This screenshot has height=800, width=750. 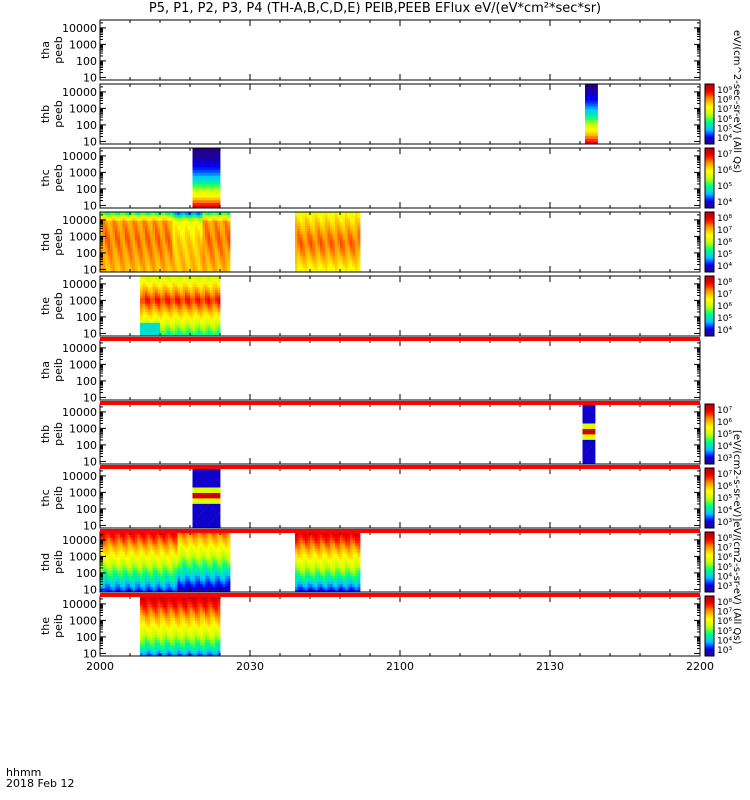 What do you see at coordinates (709, 178) in the screenshot?
I see `colorbar-frame` at bounding box center [709, 178].